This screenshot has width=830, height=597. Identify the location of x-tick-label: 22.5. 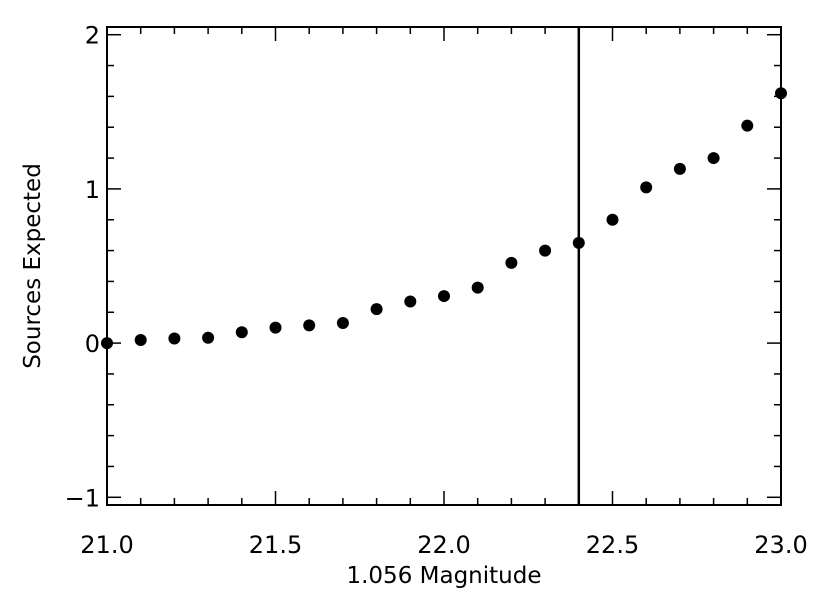
(612, 545).